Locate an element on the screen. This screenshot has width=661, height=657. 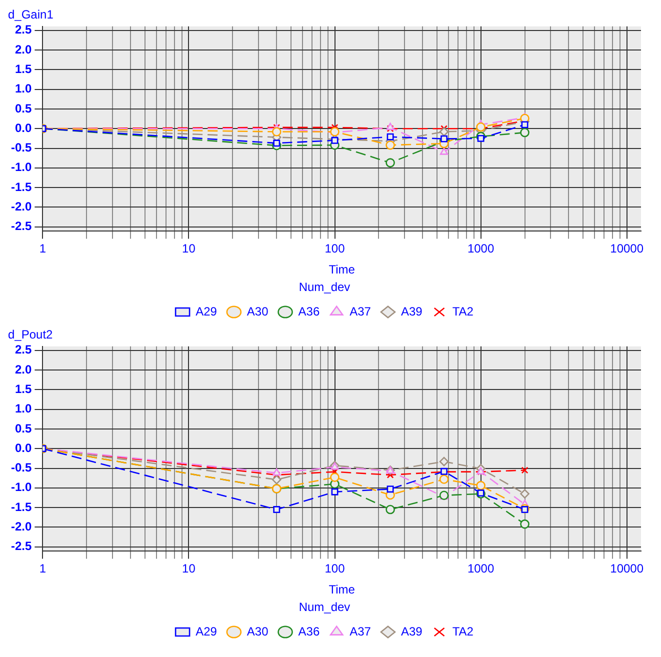
chart-title: d_Gain1 is located at coordinates (31, 15).